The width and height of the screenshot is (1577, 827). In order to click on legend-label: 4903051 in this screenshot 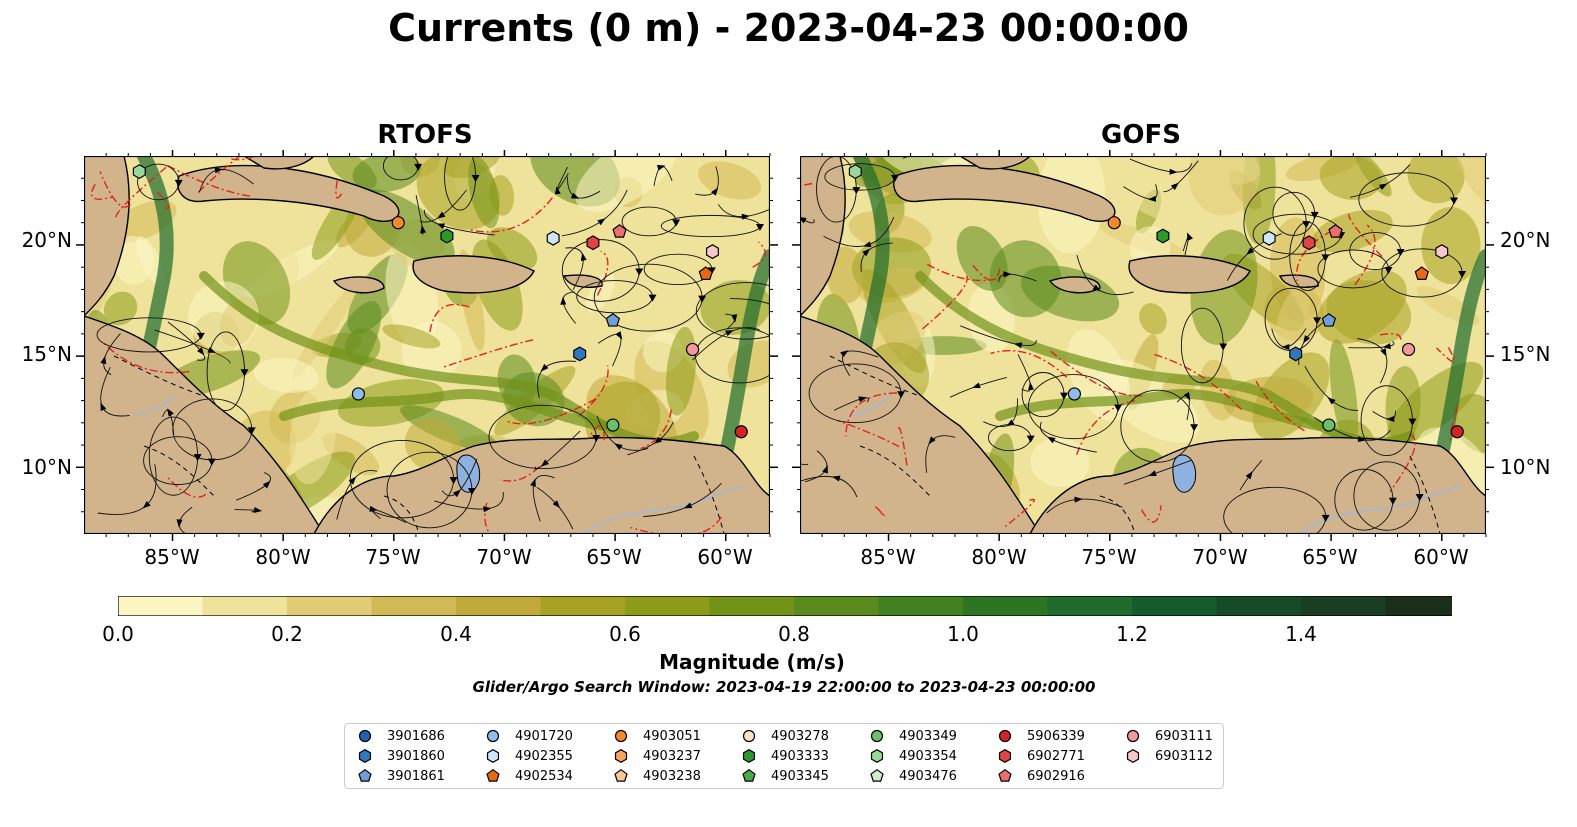, I will do `click(672, 736)`.